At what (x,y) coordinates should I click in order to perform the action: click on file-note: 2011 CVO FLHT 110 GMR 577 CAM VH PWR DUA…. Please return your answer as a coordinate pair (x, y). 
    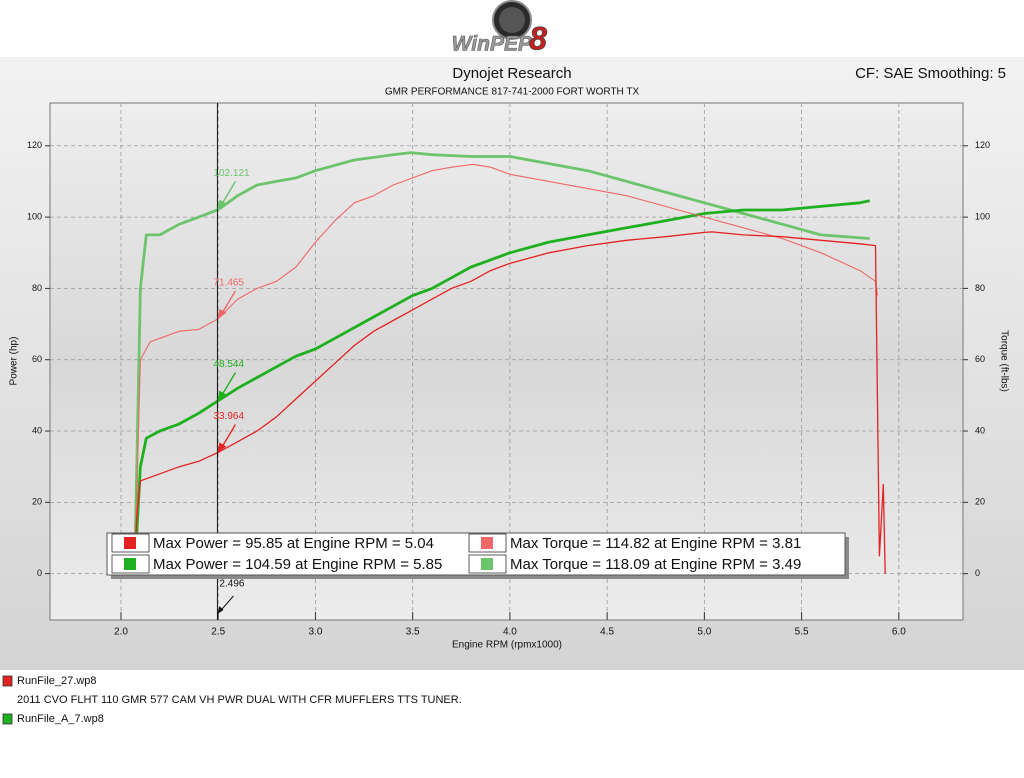
    Looking at the image, I should click on (239, 700).